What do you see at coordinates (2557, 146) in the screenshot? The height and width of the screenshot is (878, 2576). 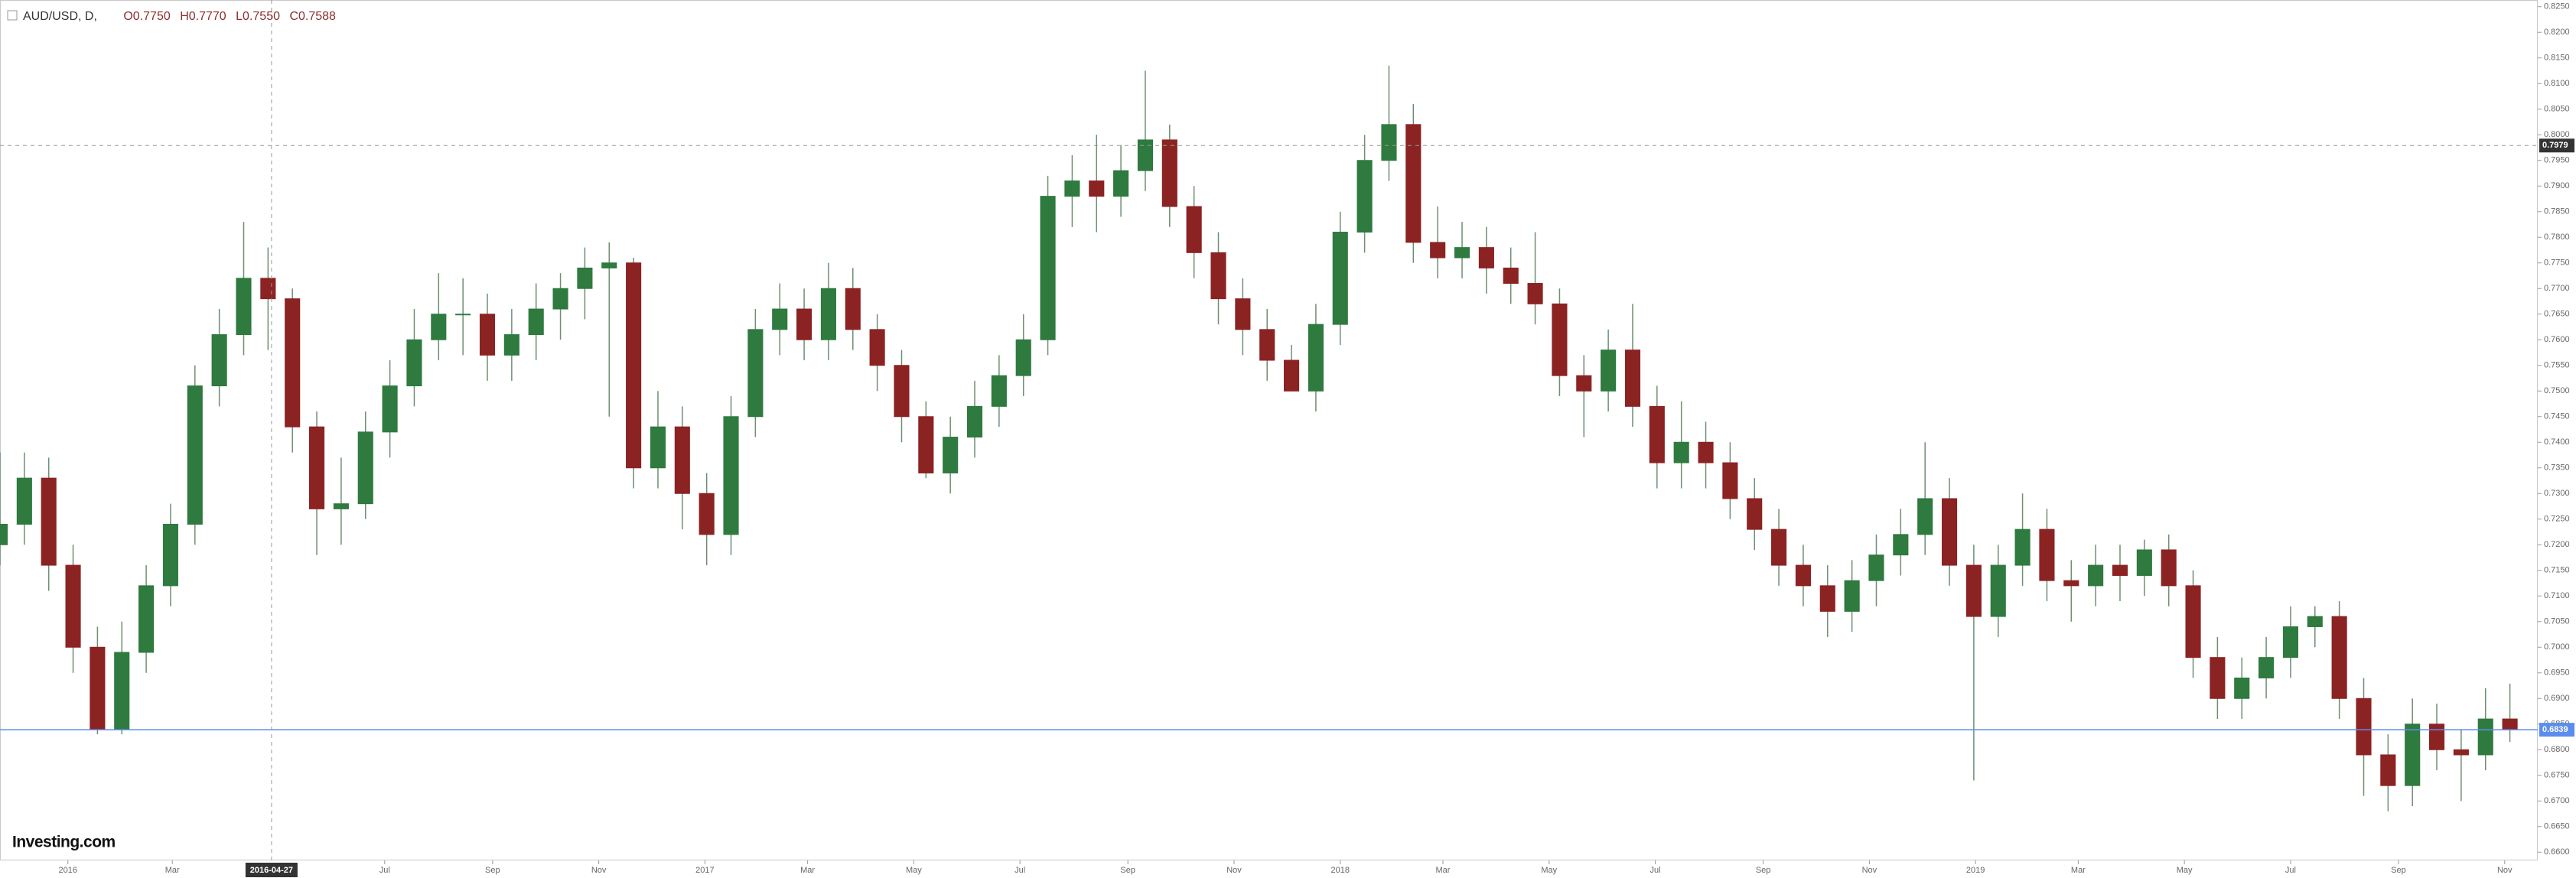 I see `crosshair-price-box` at bounding box center [2557, 146].